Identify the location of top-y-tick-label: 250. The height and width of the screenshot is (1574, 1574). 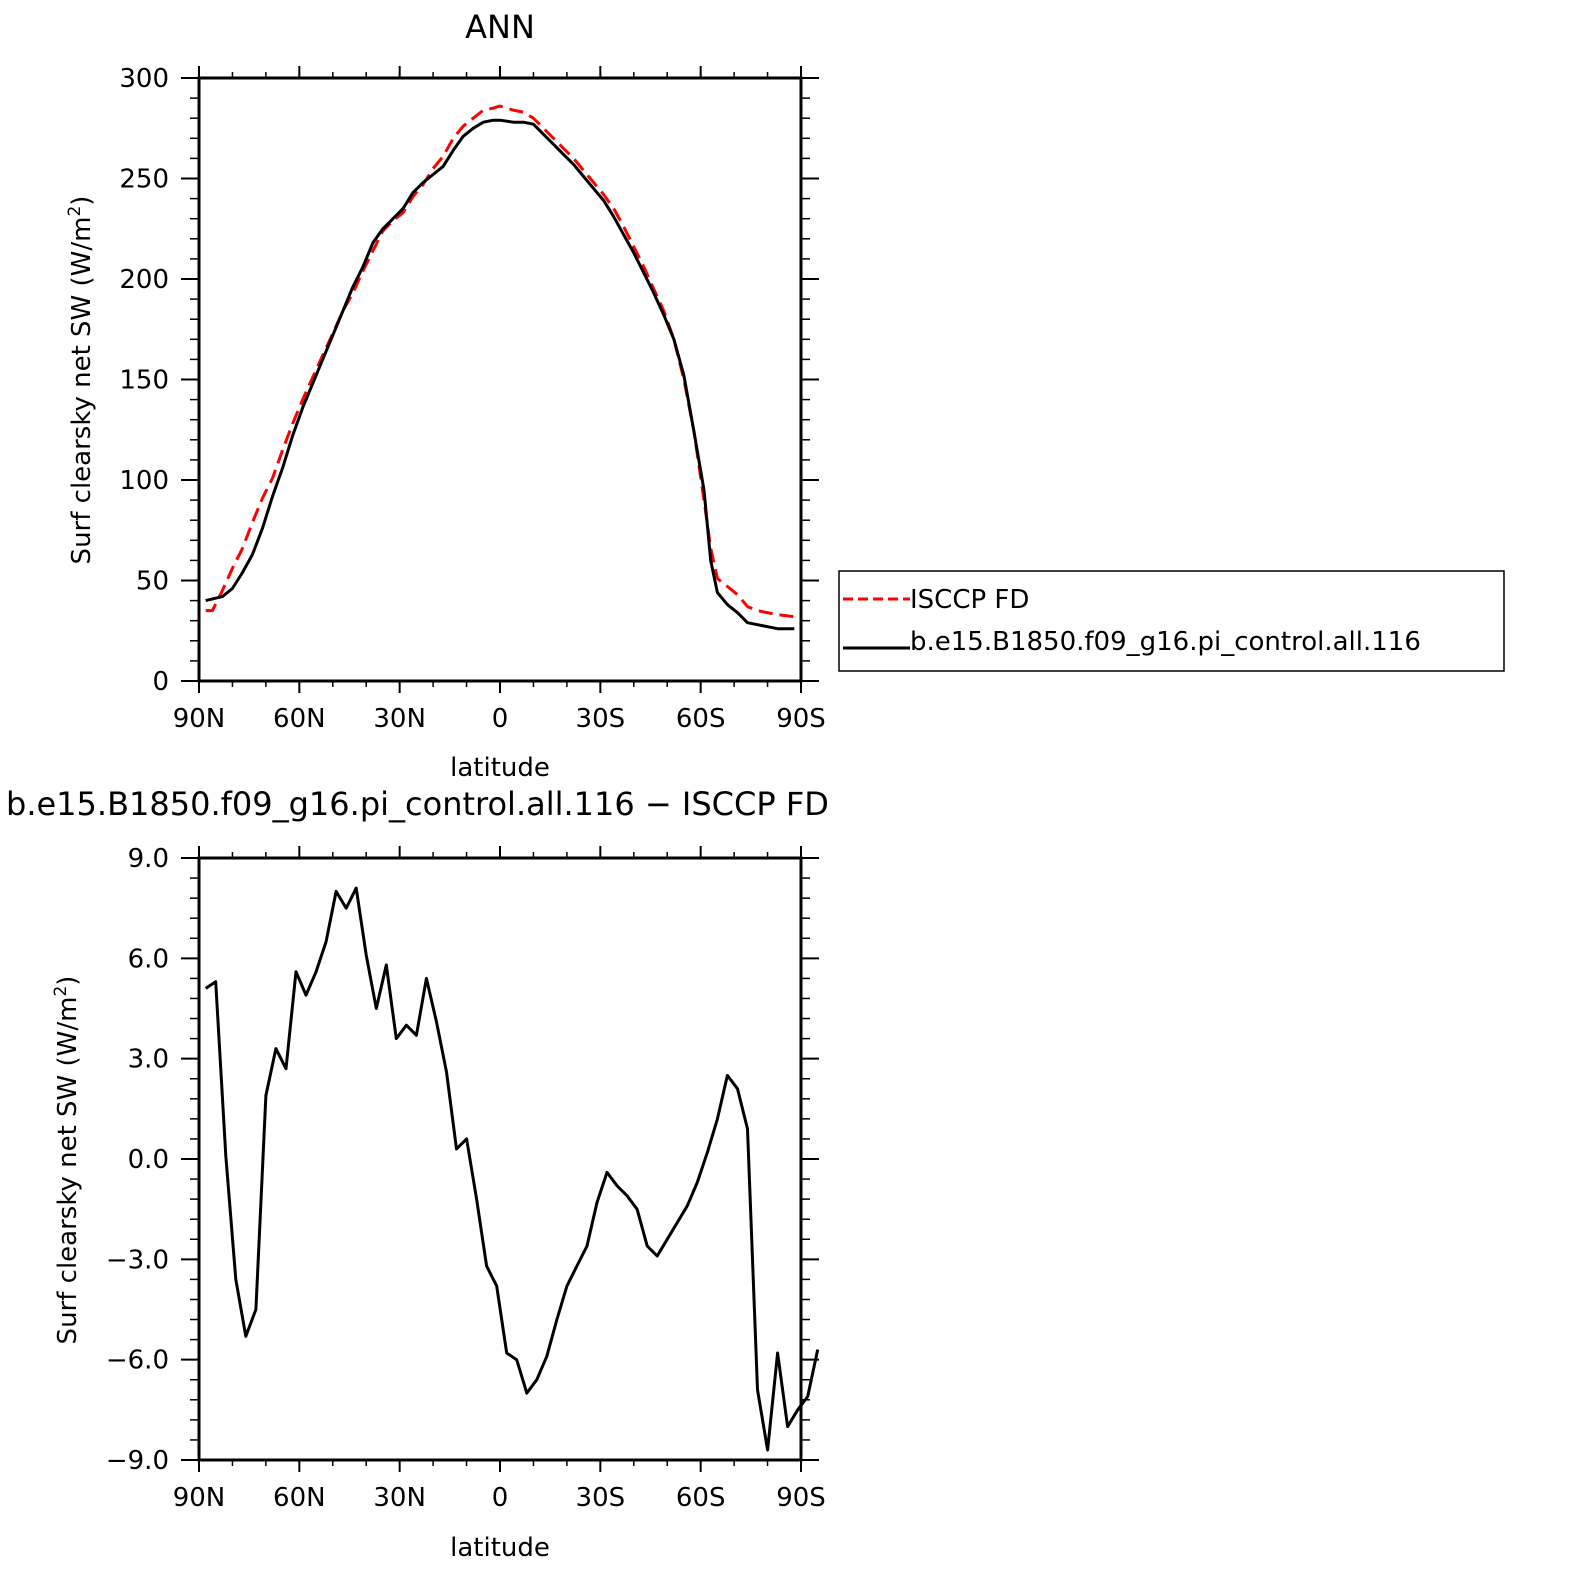
(144, 180).